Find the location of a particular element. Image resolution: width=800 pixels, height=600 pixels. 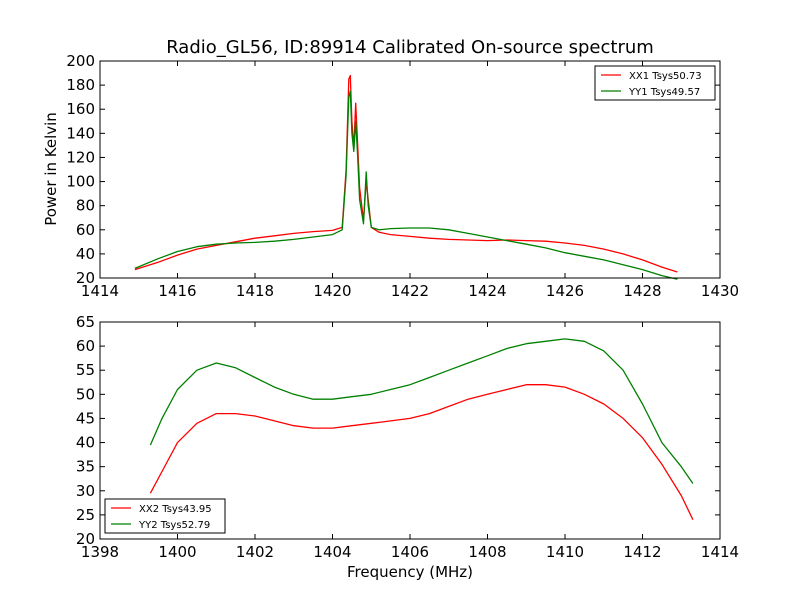

bottom-legend-box is located at coordinates (165, 516).